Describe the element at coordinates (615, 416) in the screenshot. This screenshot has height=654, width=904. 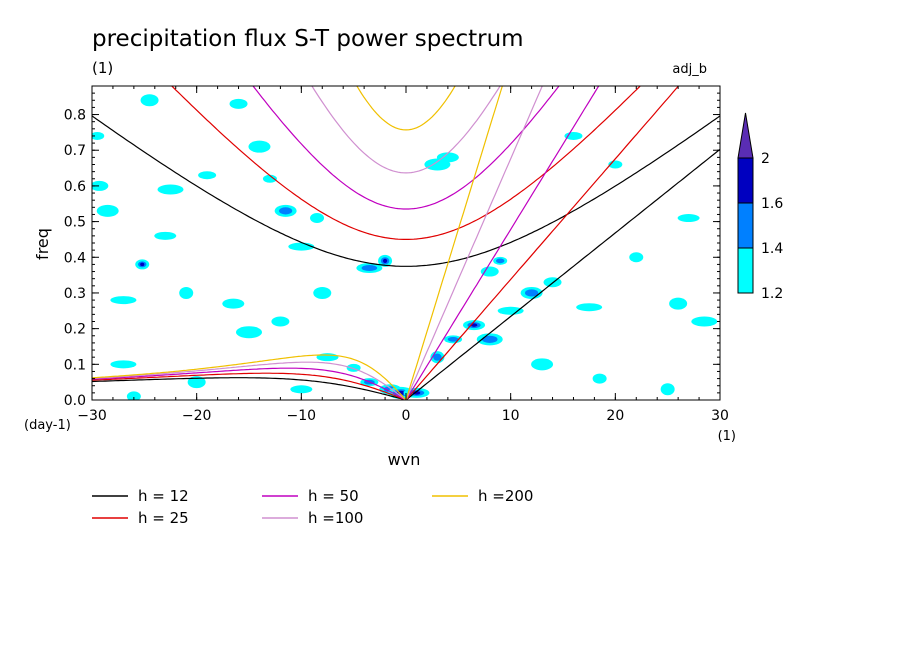
I see `x-tick-label: 20` at that location.